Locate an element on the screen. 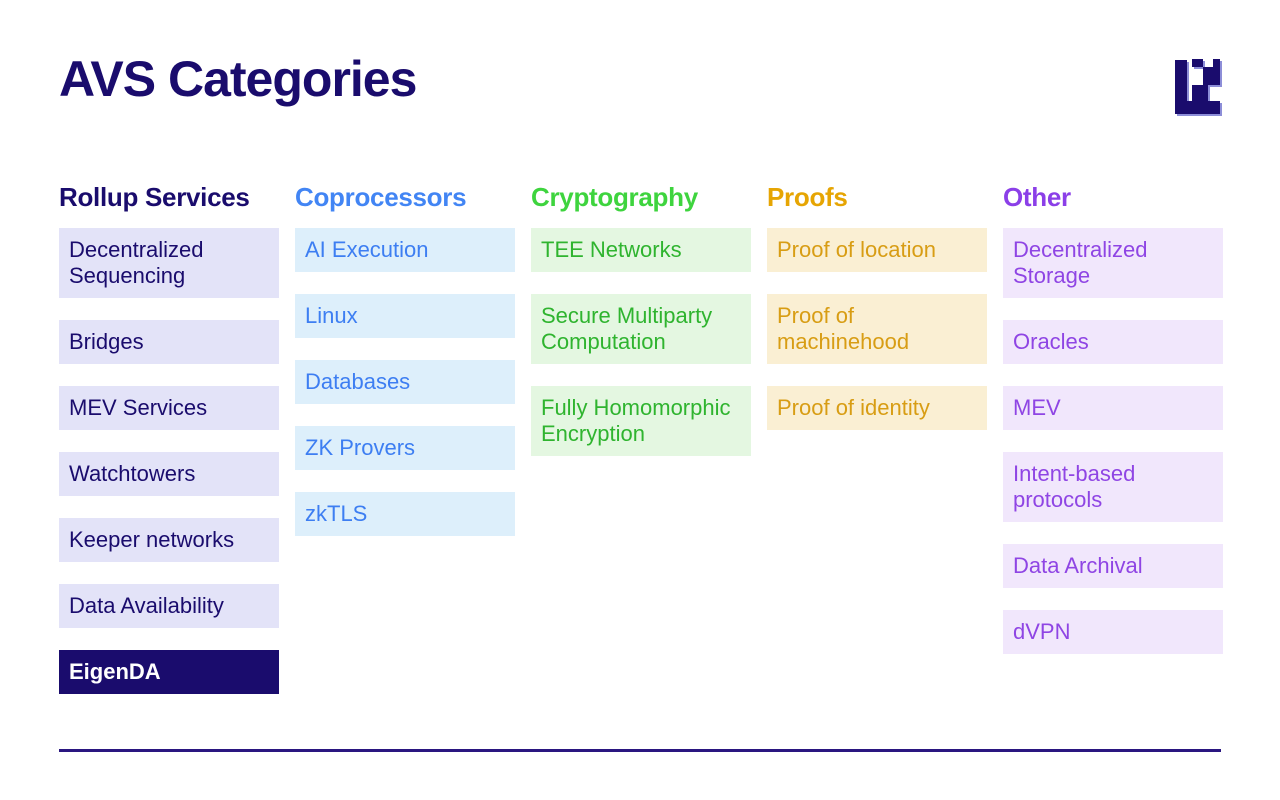 This screenshot has height=800, width=1280. category-item-zktls: zkTLS is located at coordinates (405, 514).